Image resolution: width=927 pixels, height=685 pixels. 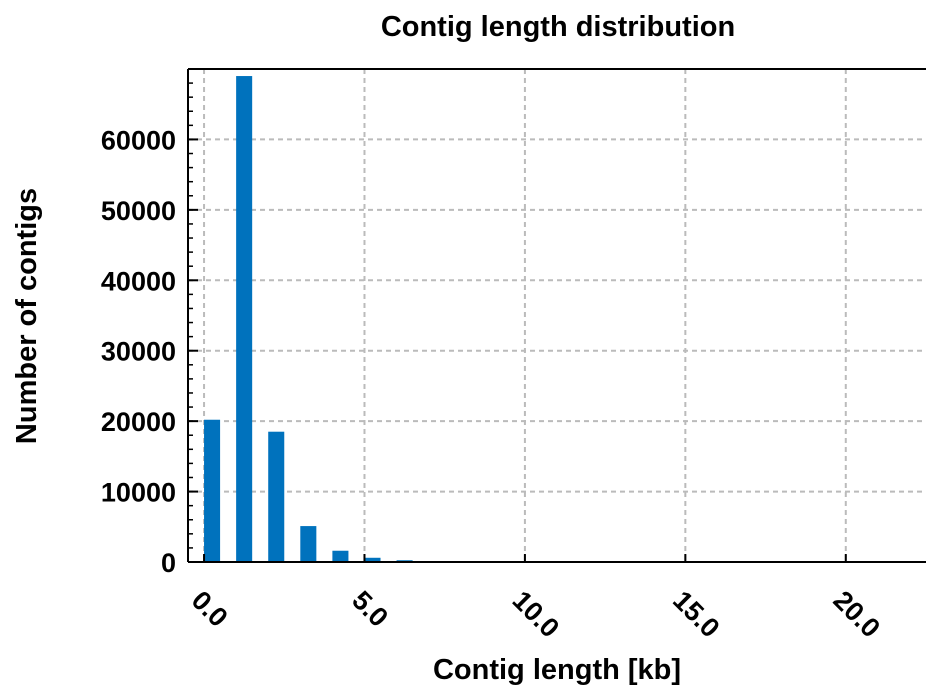 I want to click on x-tick-labels: 0.0 5.0 10.0 15.0 20.0, so click(x=536, y=614).